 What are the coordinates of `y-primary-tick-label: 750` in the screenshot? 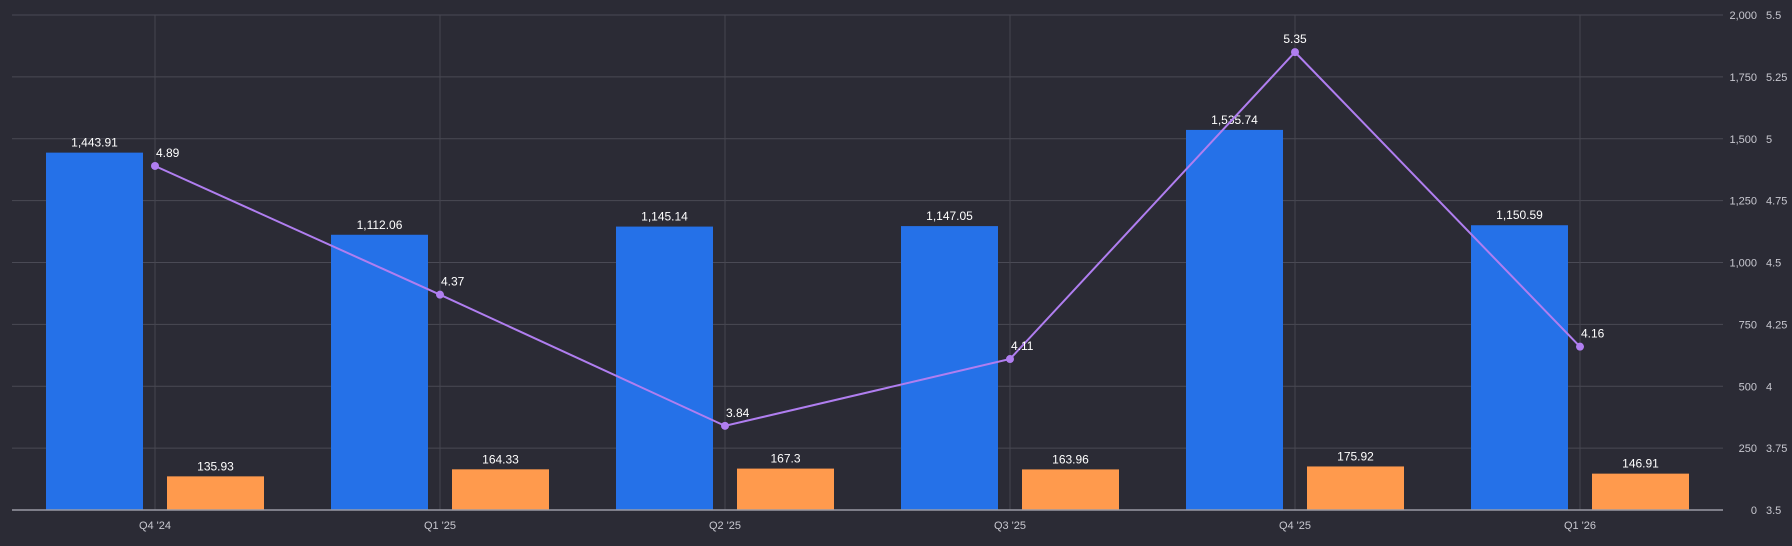 It's located at (1748, 325).